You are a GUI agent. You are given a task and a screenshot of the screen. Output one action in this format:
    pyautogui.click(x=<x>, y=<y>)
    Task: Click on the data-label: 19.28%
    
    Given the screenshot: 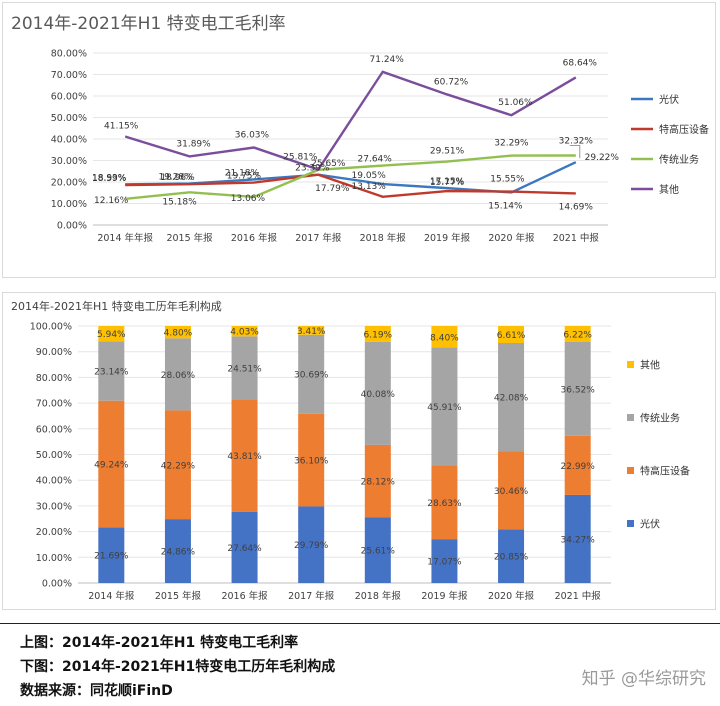 What is the action you would take?
    pyautogui.click(x=175, y=178)
    